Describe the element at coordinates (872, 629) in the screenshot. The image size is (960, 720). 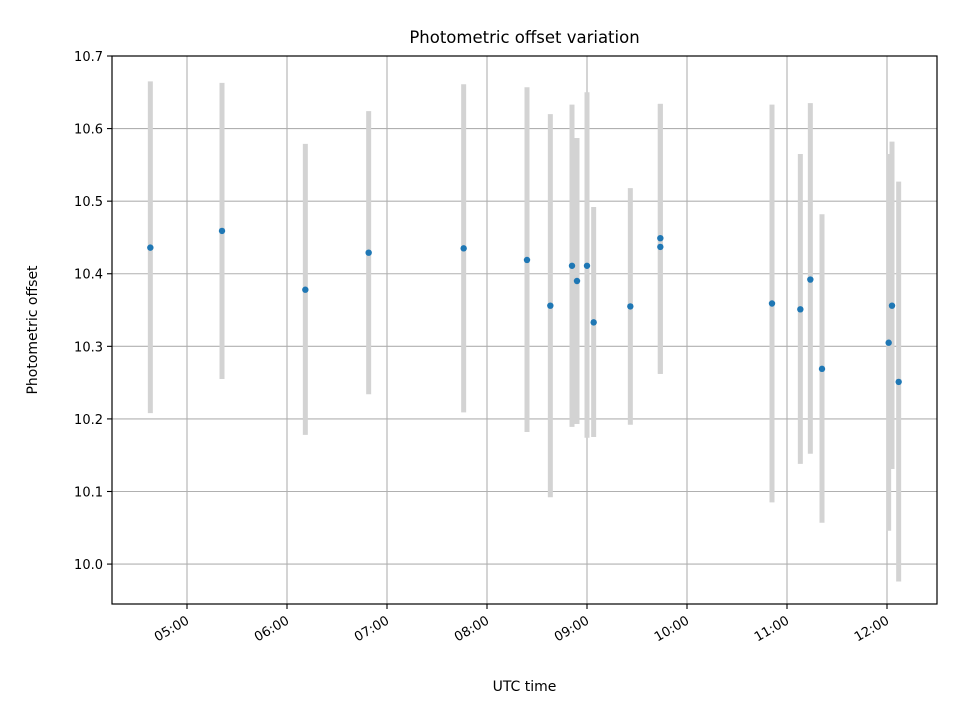
I see `x-tick-label: 12:00` at that location.